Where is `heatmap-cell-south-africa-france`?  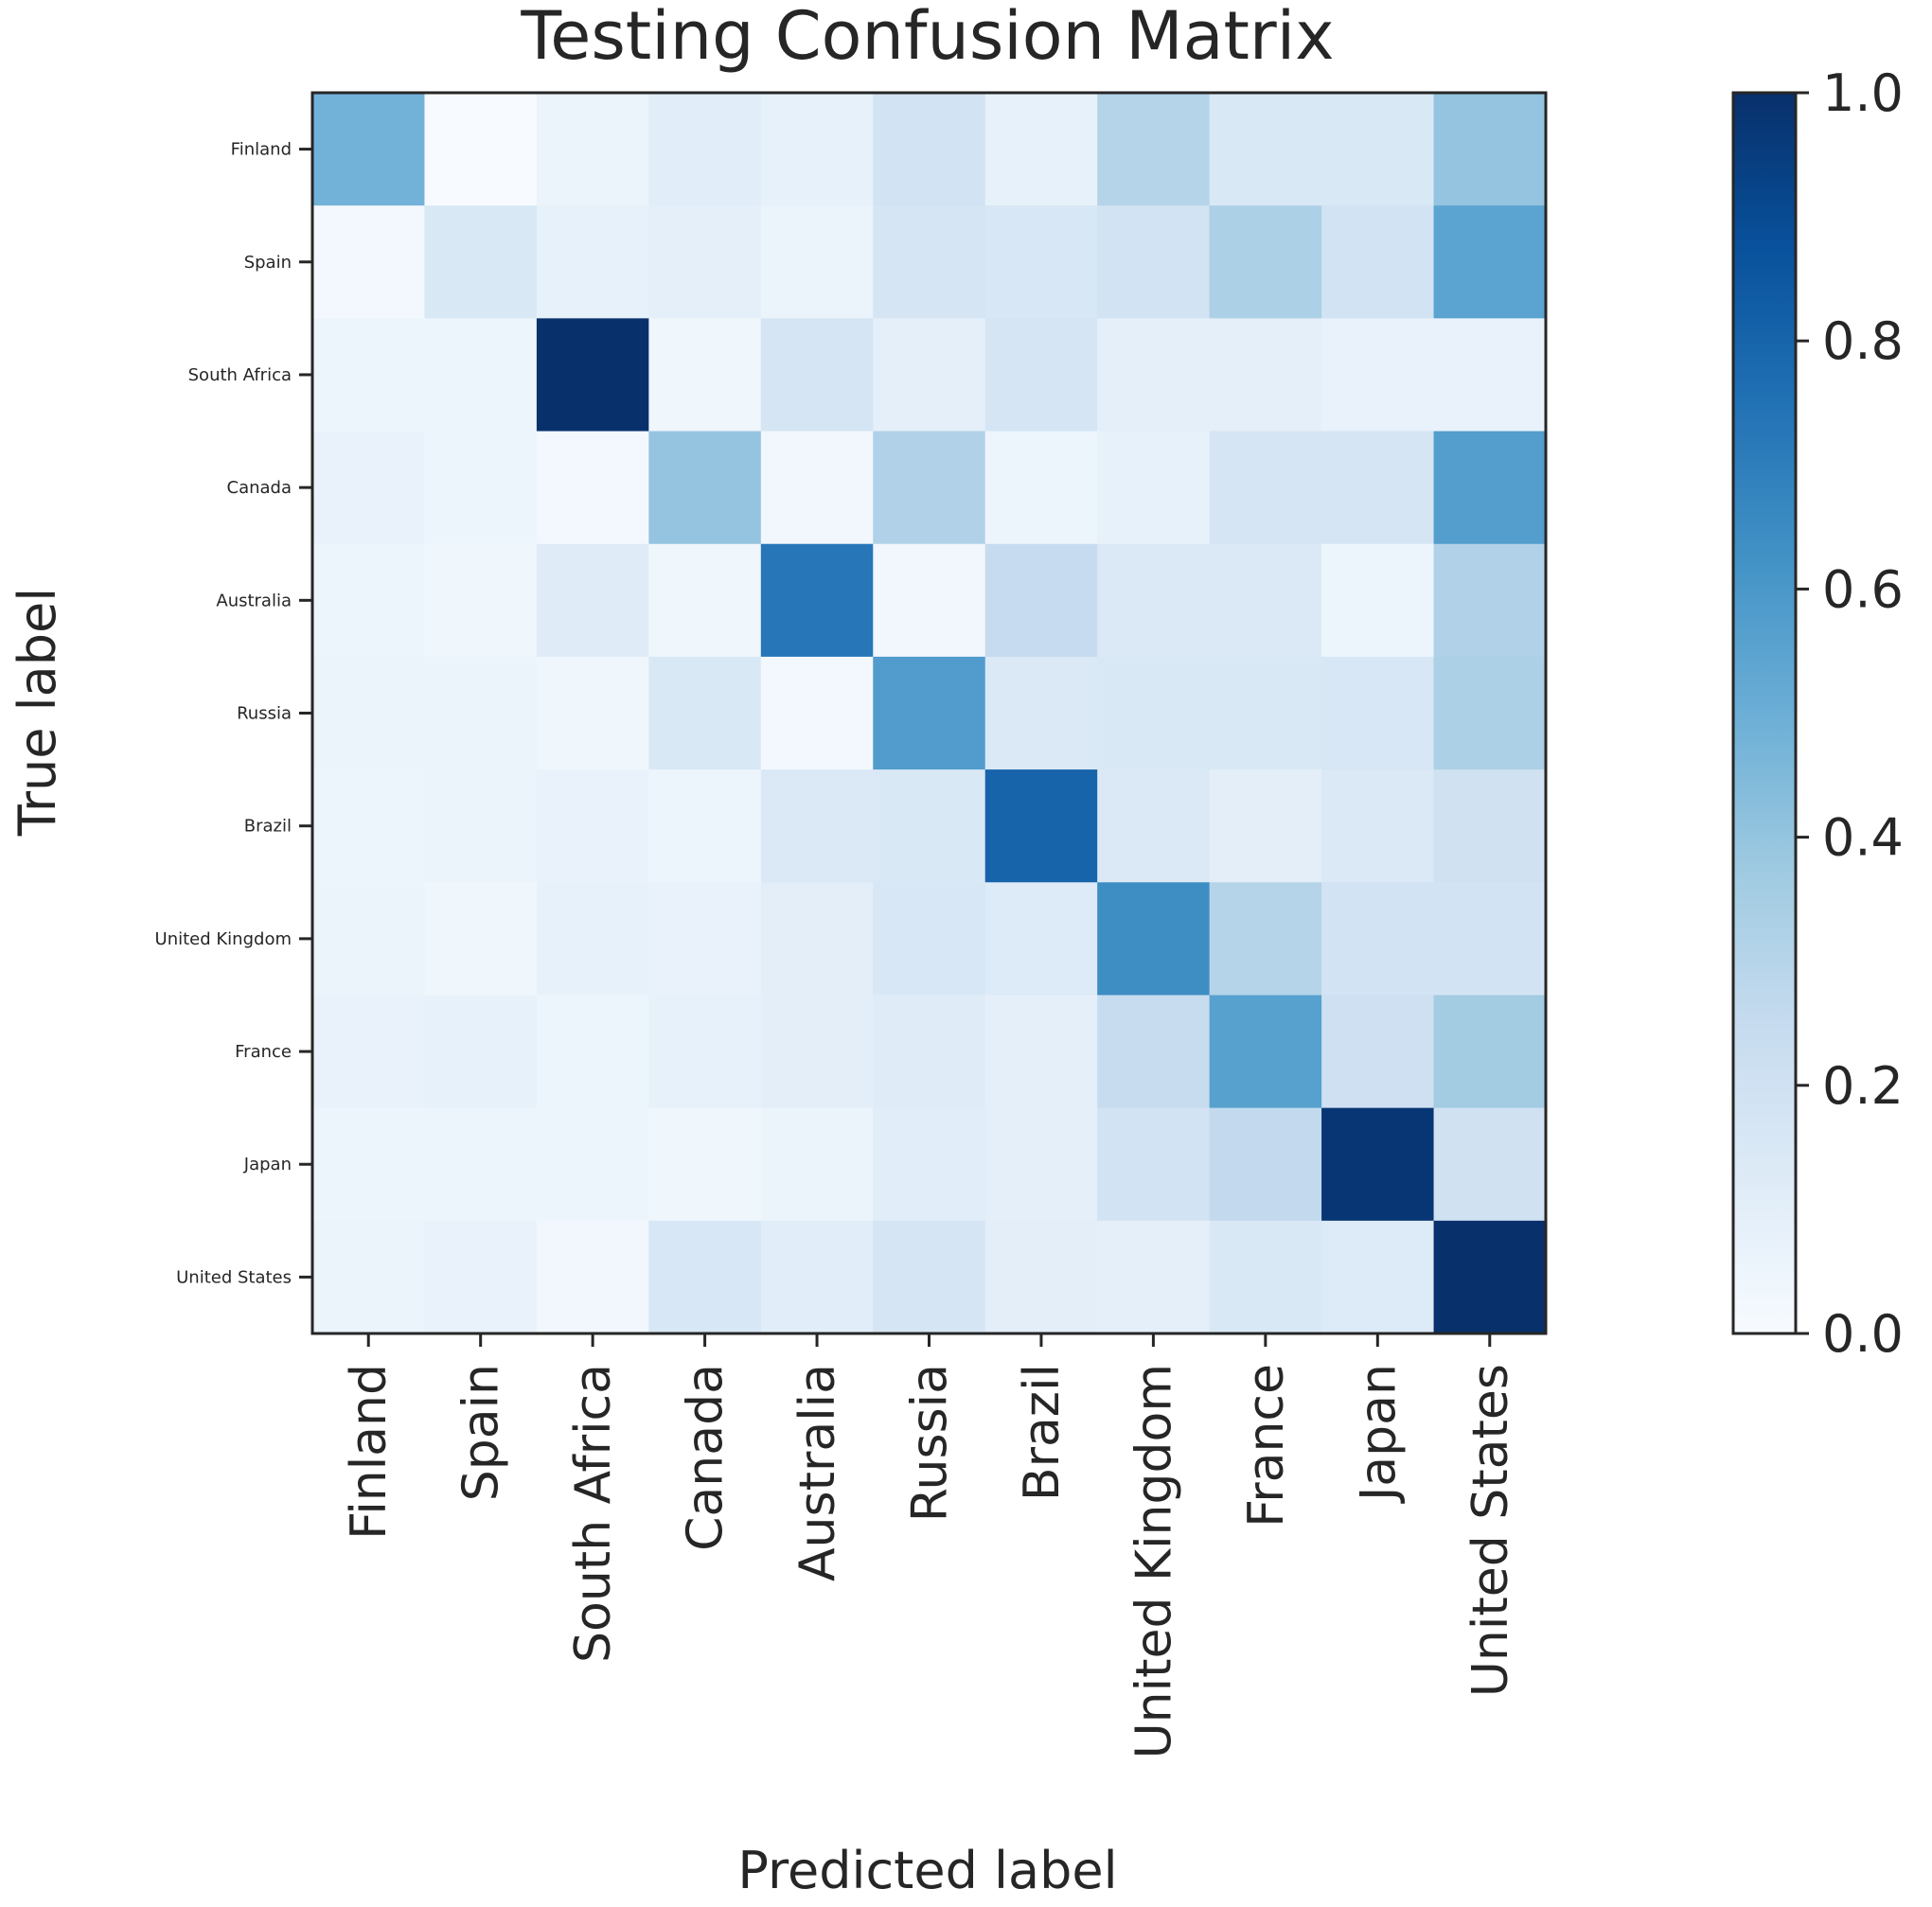
heatmap-cell-south-africa-france is located at coordinates (1265, 375).